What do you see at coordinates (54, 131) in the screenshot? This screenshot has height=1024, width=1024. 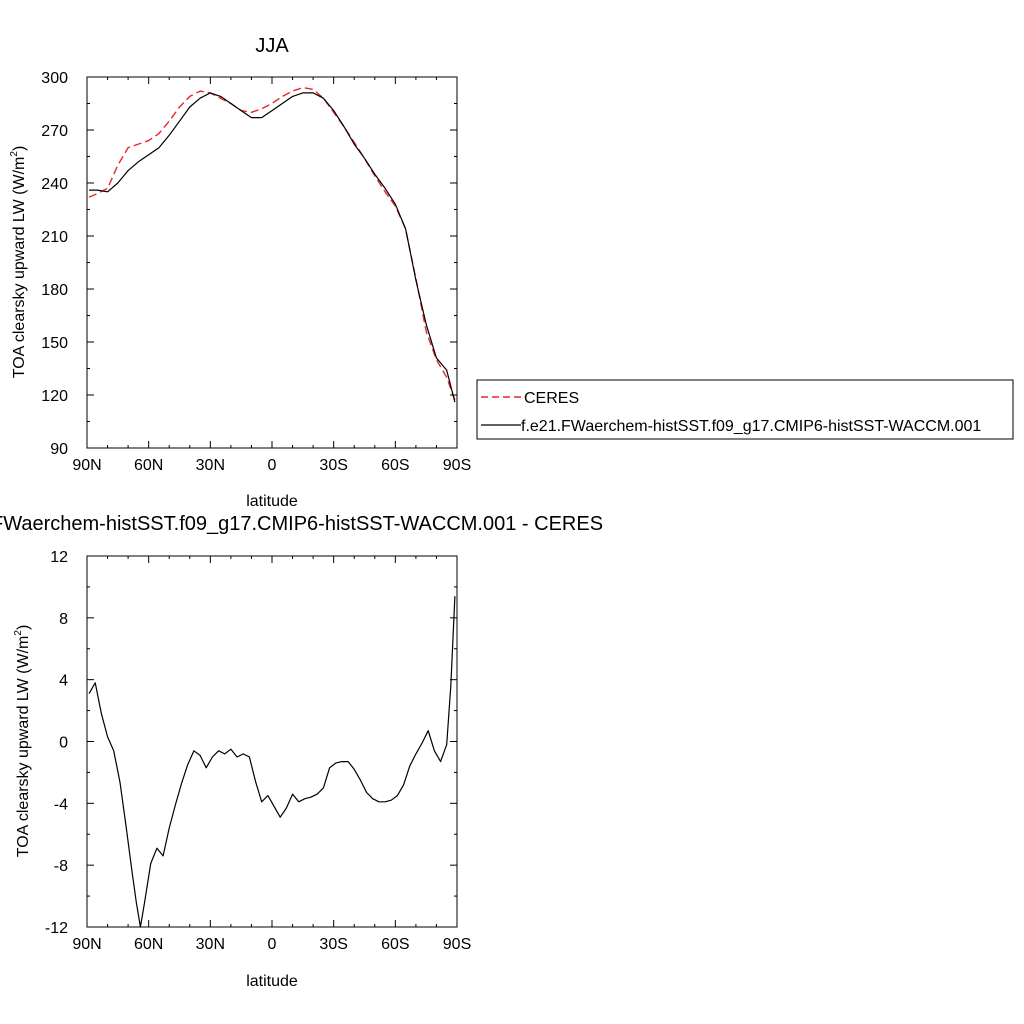 I see `y-tick-label: 270` at bounding box center [54, 131].